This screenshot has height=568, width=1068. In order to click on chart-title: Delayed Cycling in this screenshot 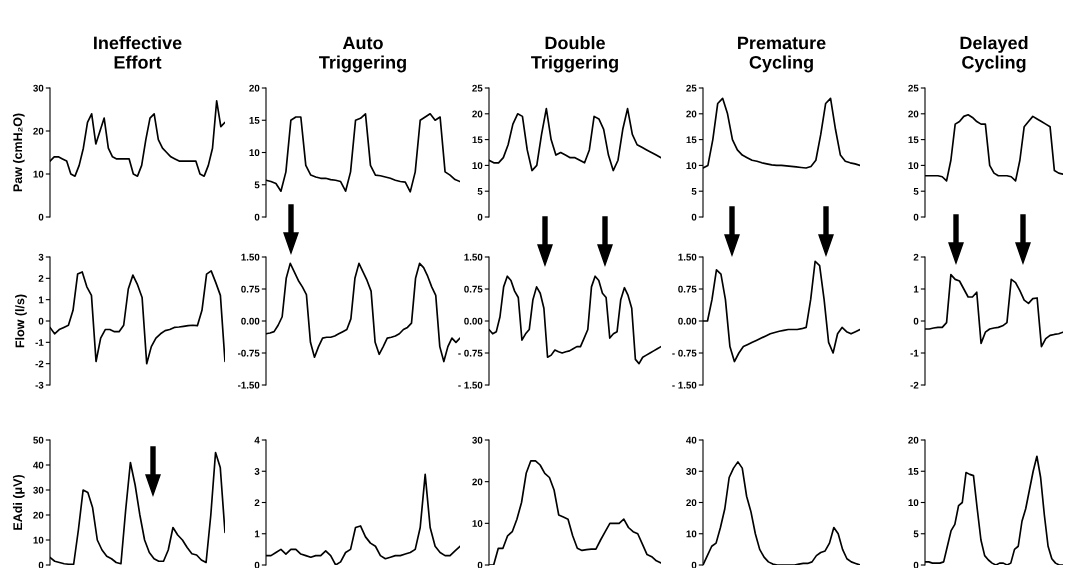, I will do `click(994, 54)`.